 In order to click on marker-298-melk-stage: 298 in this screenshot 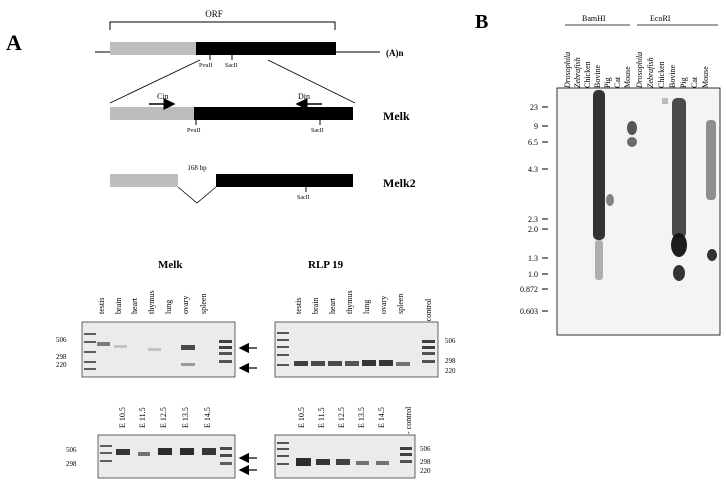, I will do `click(71, 464)`.